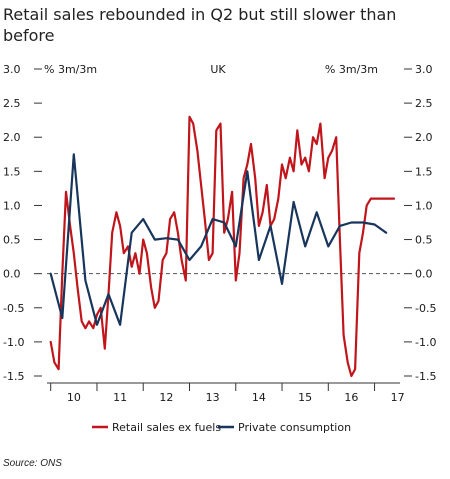 The height and width of the screenshot is (479, 450). Describe the element at coordinates (120, 397) in the screenshot. I see `x-tick-label: 11` at that location.